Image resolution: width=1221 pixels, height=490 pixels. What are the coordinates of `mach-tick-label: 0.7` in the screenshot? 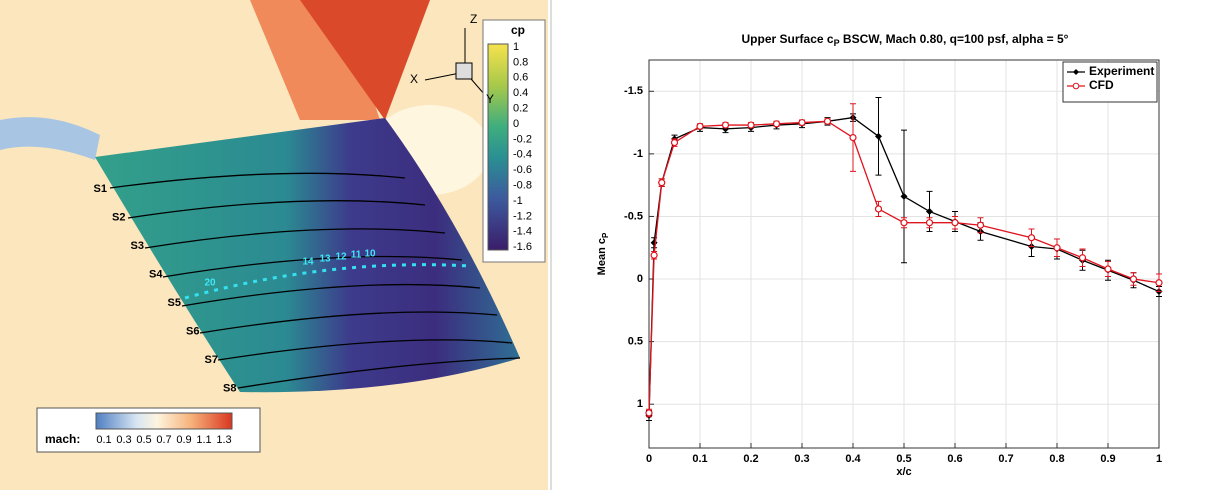 It's located at (163, 440).